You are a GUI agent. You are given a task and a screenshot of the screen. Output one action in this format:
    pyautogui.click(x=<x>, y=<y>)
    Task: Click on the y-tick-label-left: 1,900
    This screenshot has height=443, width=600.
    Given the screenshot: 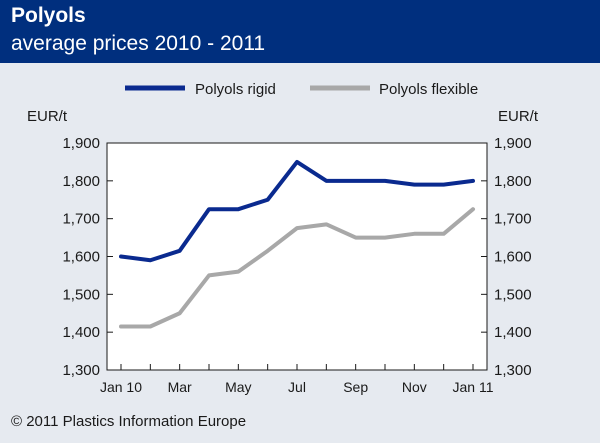 What is the action you would take?
    pyautogui.click(x=81, y=143)
    